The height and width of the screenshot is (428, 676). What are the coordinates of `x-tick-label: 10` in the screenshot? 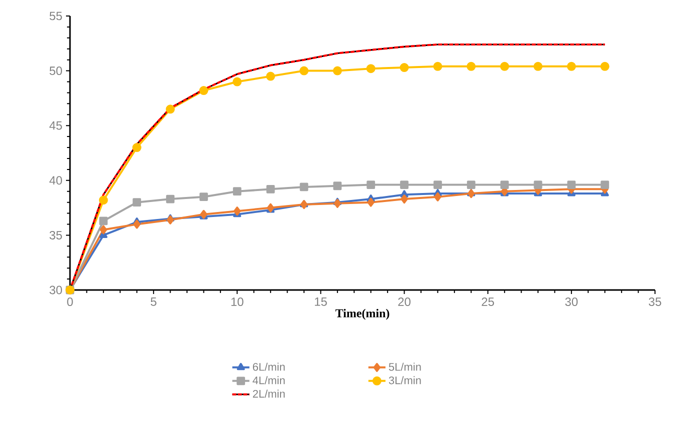 It's located at (237, 302).